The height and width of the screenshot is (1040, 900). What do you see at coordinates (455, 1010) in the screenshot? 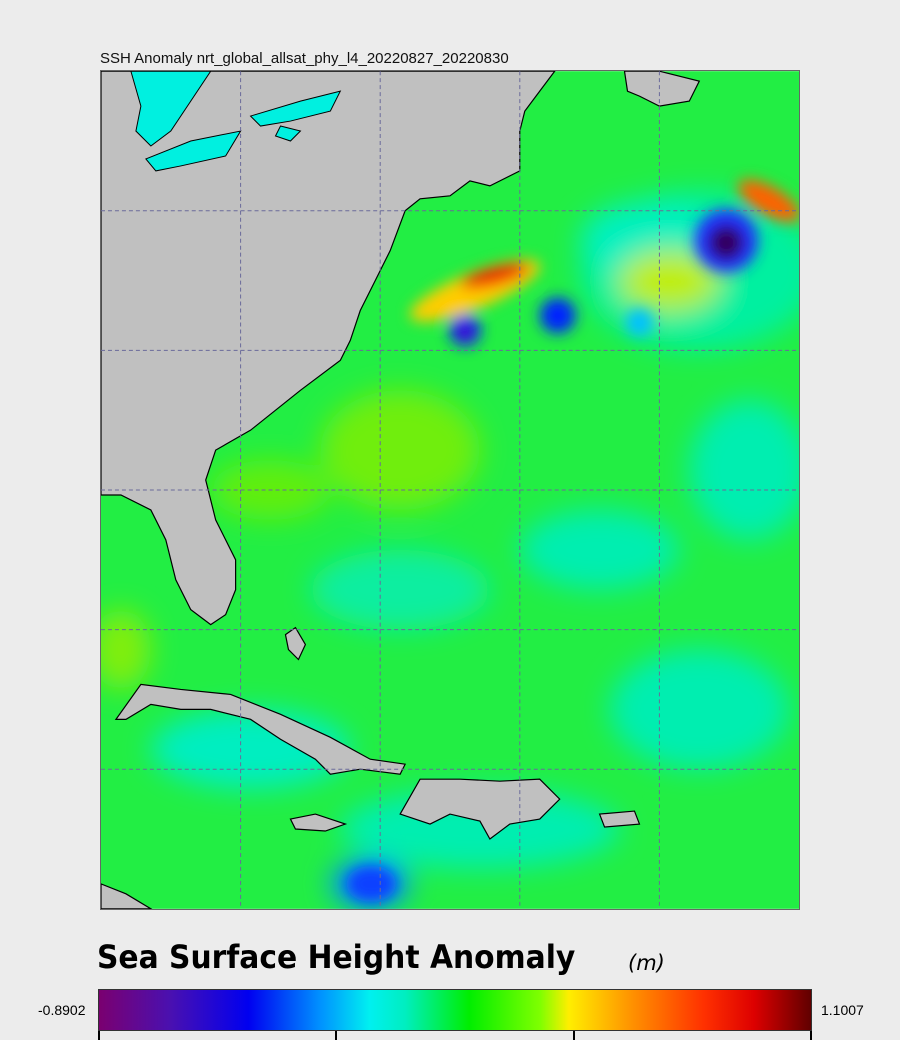
I see `colorbar` at bounding box center [455, 1010].